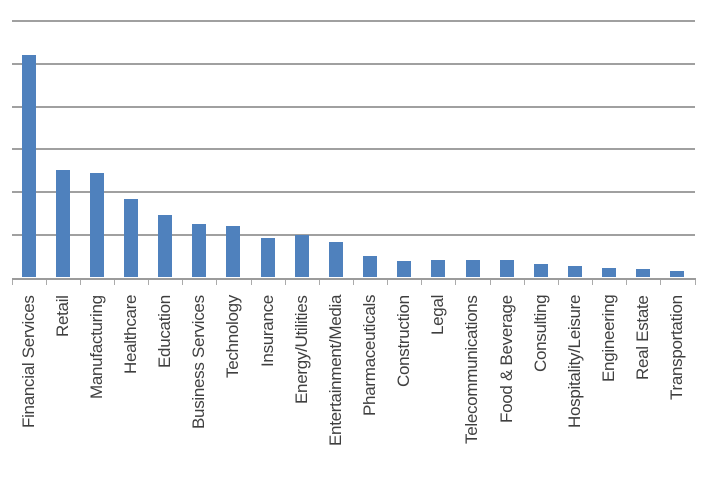 The width and height of the screenshot is (720, 501). I want to click on x-axis-line, so click(353, 278).